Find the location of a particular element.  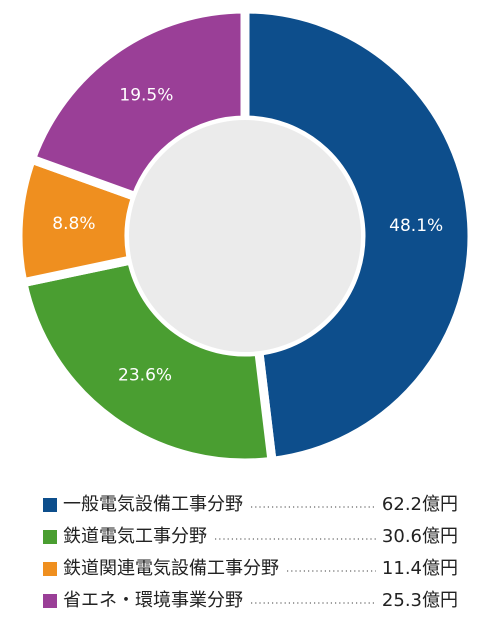

legend-amount: 11.4億円 is located at coordinates (420, 568).